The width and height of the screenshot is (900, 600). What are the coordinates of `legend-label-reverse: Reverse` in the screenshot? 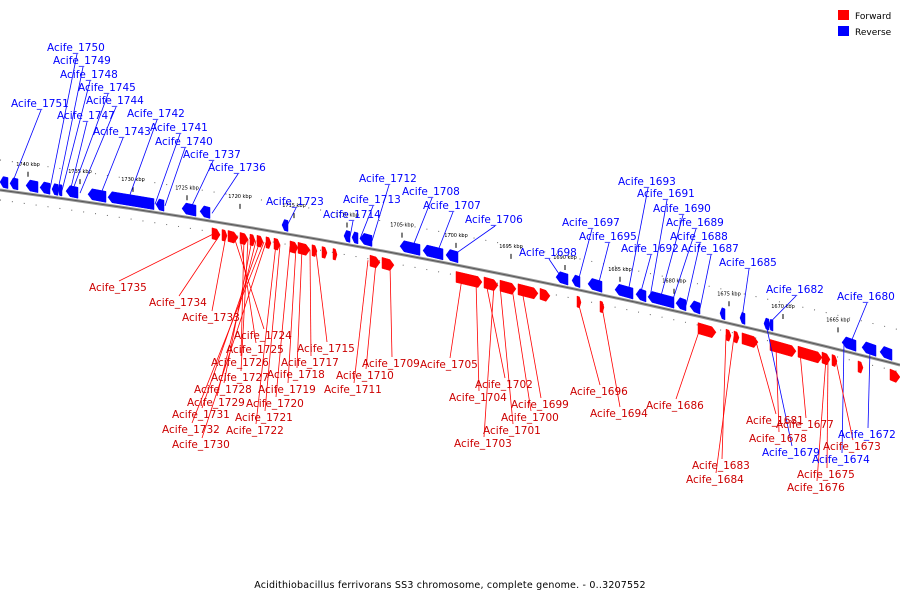 It's located at (873, 33).